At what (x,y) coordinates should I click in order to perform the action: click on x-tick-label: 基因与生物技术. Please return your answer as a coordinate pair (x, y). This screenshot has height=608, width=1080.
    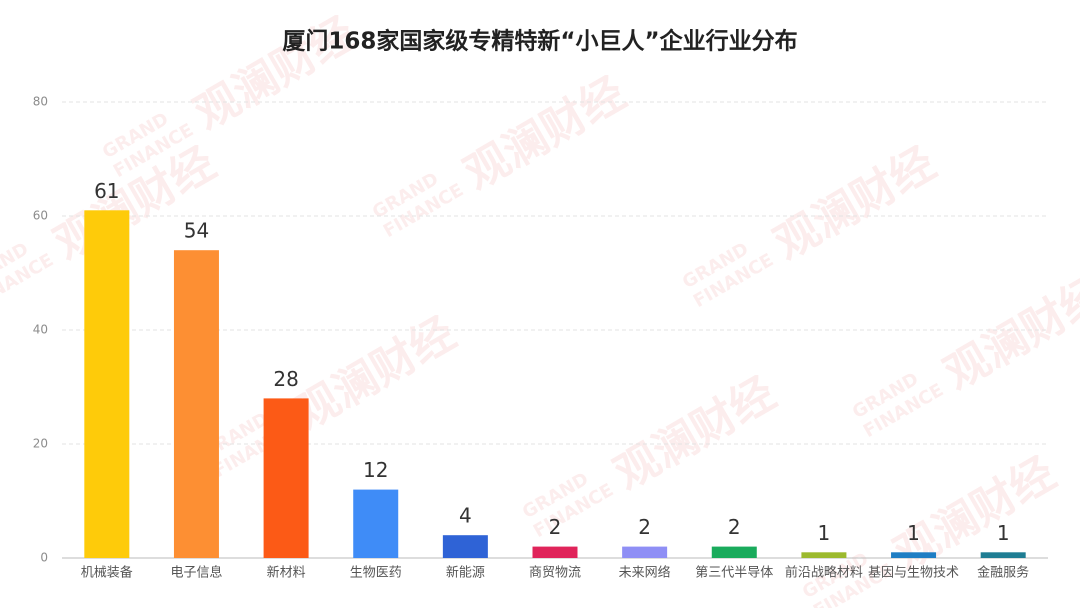
    Looking at the image, I should click on (913, 573).